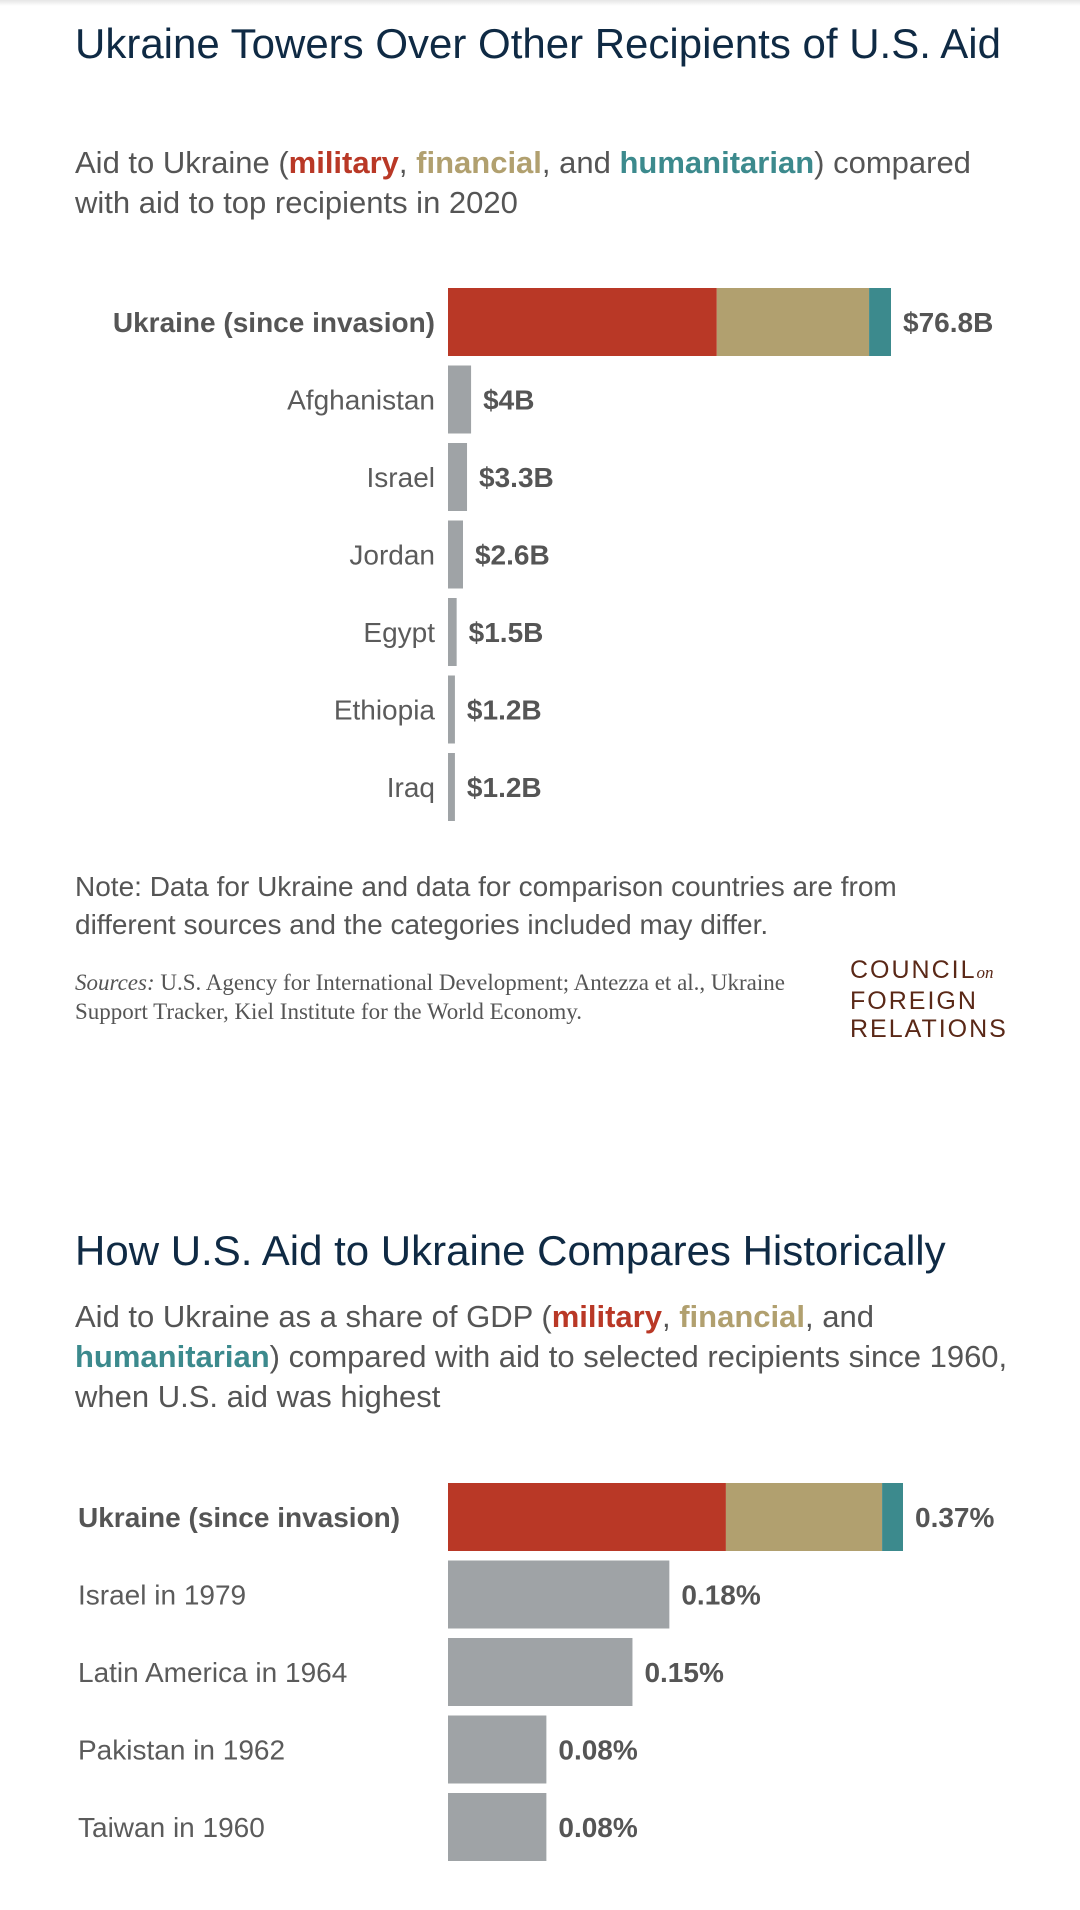 This screenshot has height=1910, width=1080. Describe the element at coordinates (597, 1827) in the screenshot. I see `value-label-taiwan-in-1960: 0.08%` at that location.